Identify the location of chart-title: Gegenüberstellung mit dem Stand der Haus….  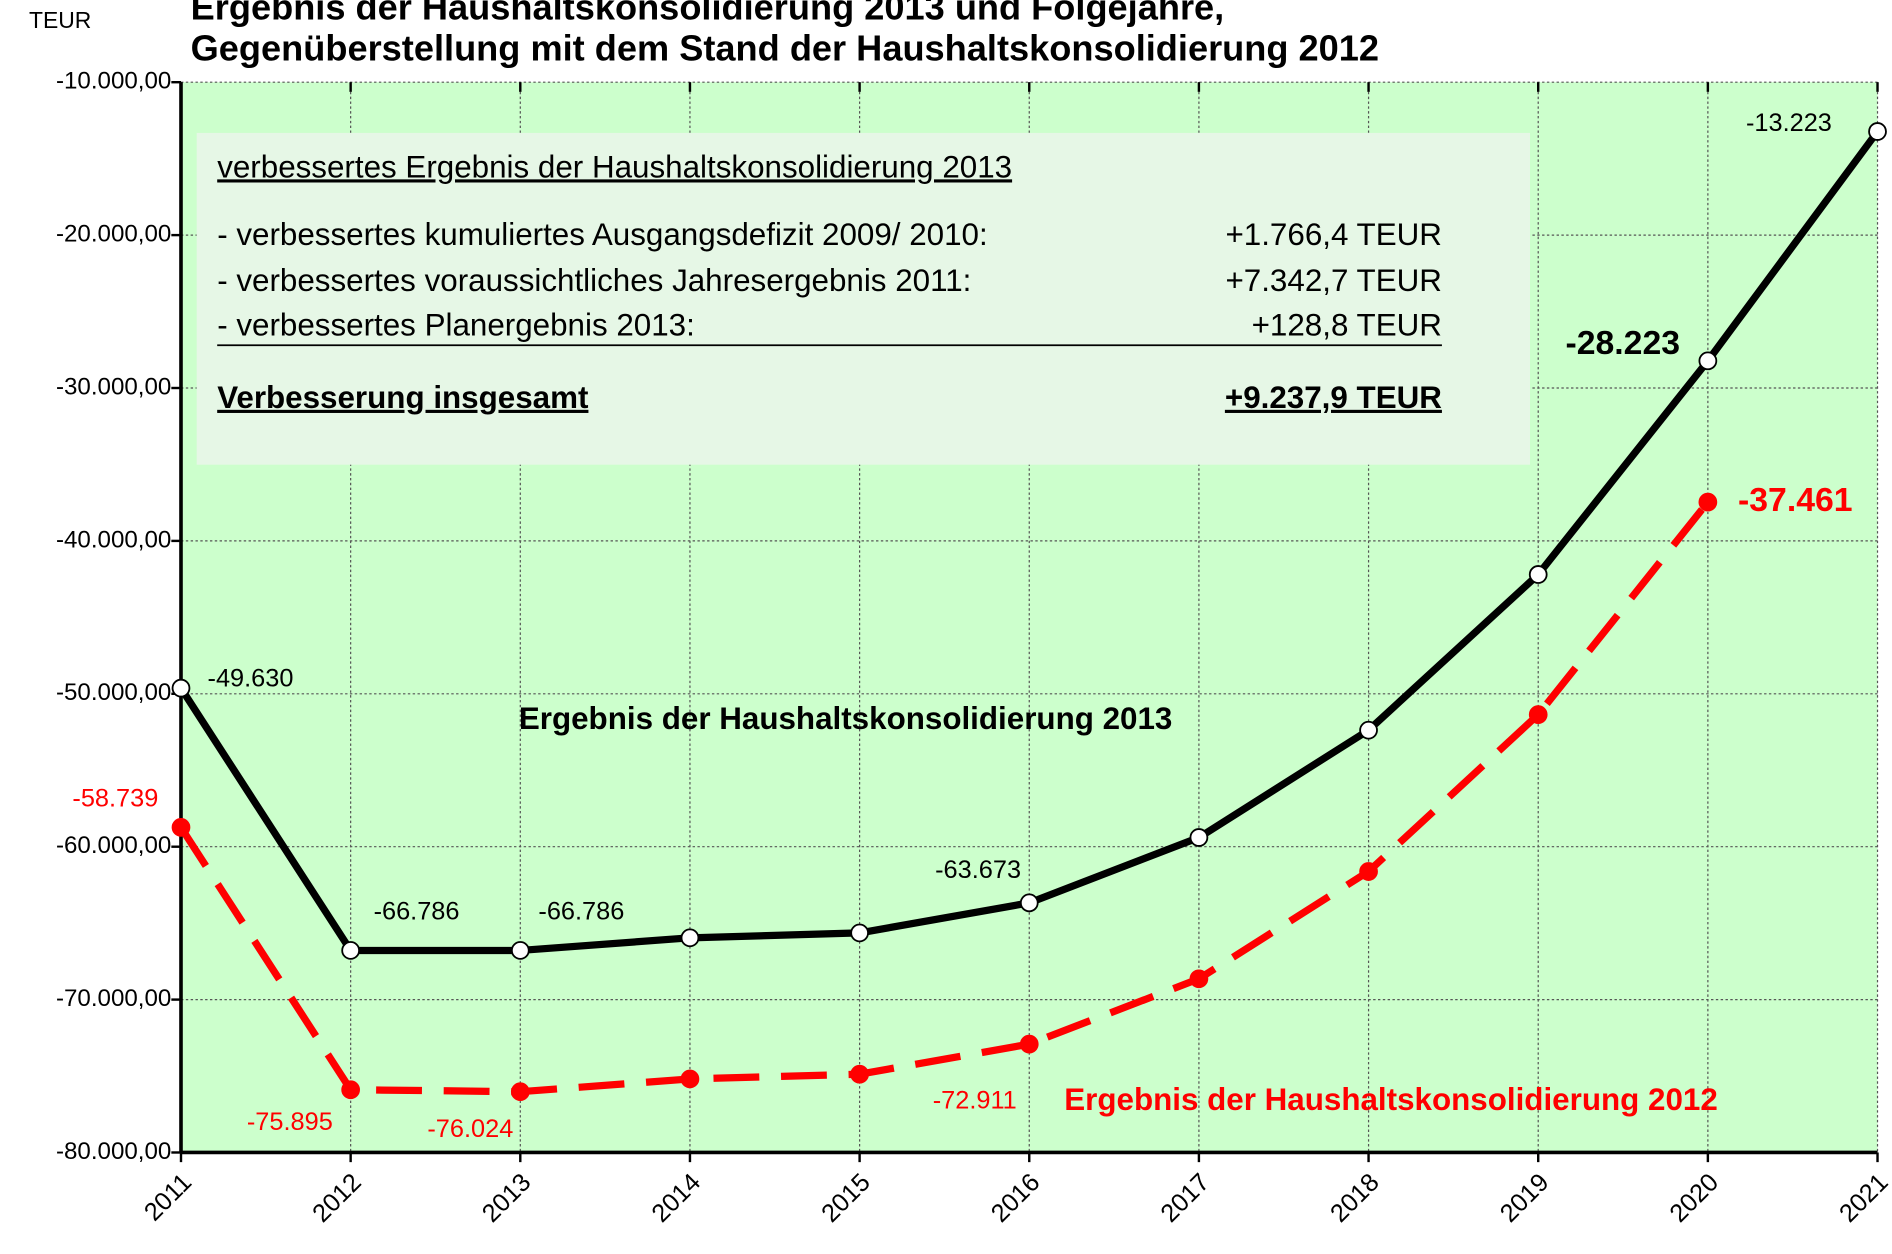
(785, 47).